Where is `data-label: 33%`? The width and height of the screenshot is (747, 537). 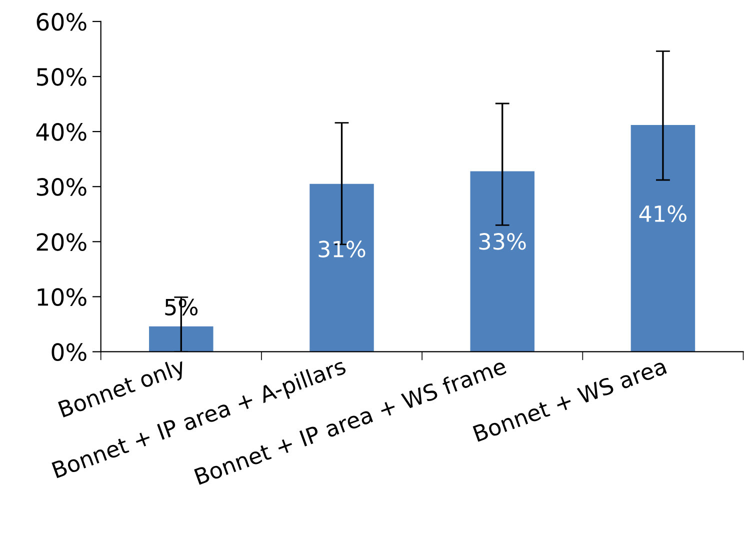 data-label: 33% is located at coordinates (502, 241).